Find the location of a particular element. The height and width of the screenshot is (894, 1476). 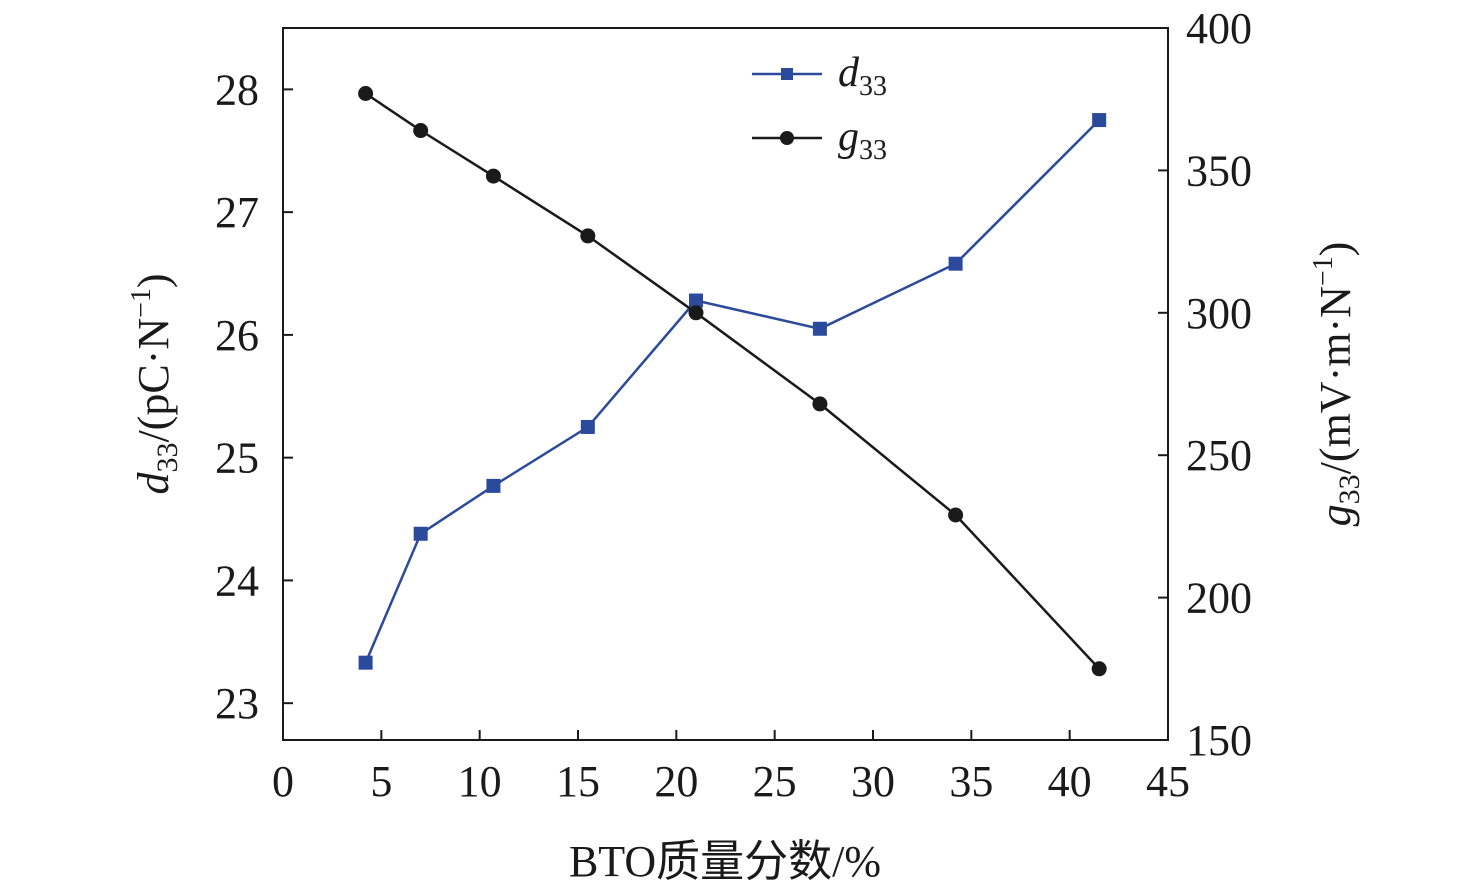

left-y-label-sup: −1 is located at coordinates (141, 303).